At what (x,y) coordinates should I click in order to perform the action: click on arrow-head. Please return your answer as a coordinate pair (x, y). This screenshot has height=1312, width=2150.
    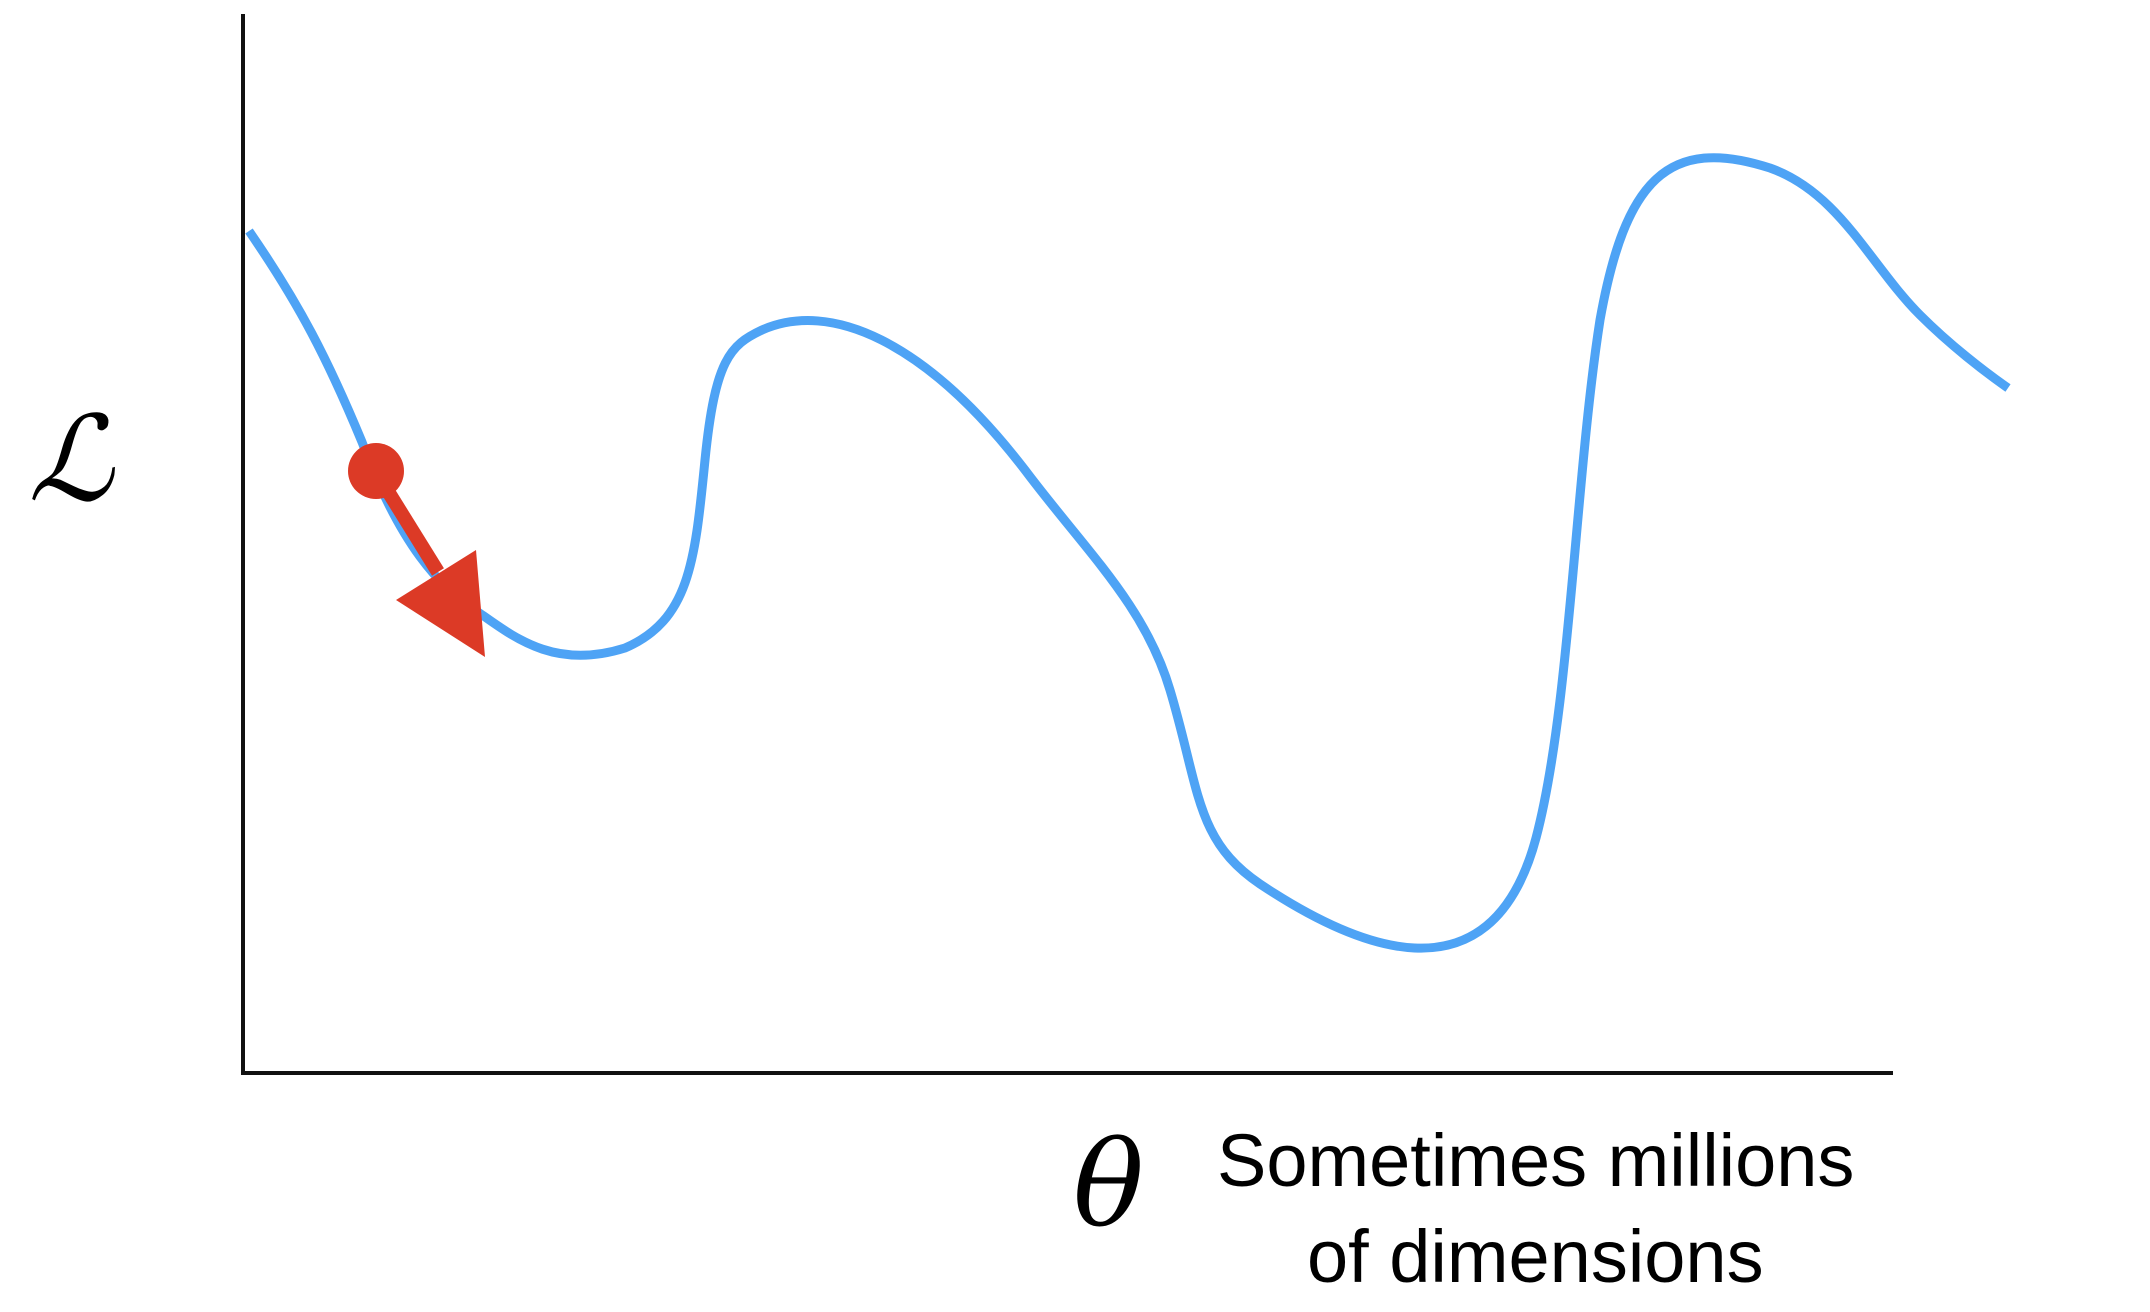
    Looking at the image, I should click on (440, 603).